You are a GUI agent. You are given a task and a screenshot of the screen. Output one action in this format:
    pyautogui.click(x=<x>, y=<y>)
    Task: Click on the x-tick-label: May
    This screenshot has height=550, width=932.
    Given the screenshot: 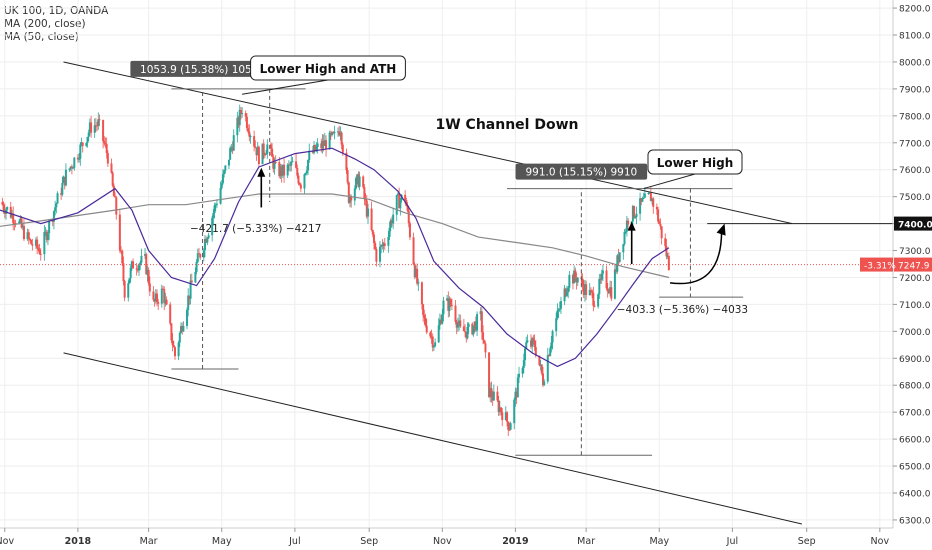 What is the action you would take?
    pyautogui.click(x=659, y=541)
    